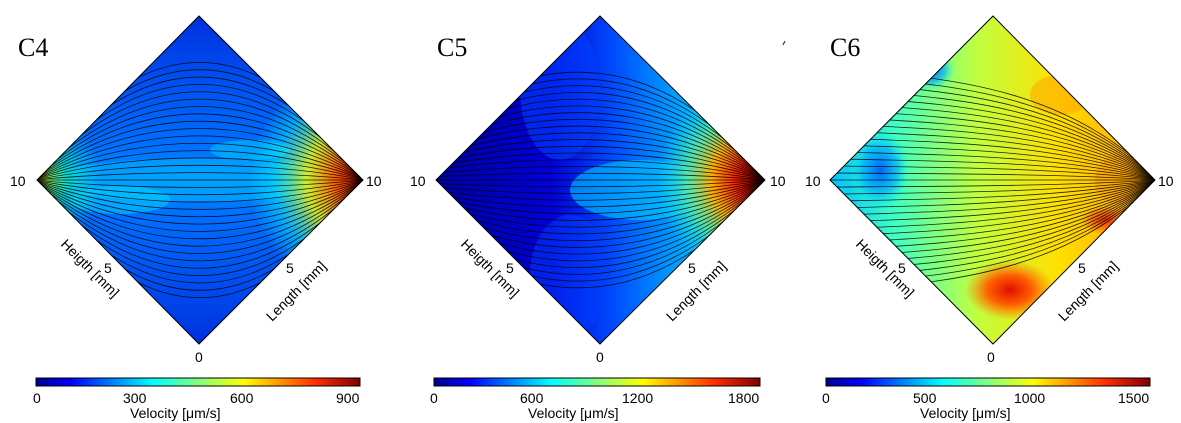 The width and height of the screenshot is (1181, 423). Describe the element at coordinates (33, 47) in the screenshot. I see `c4-panel-label: C4` at that location.